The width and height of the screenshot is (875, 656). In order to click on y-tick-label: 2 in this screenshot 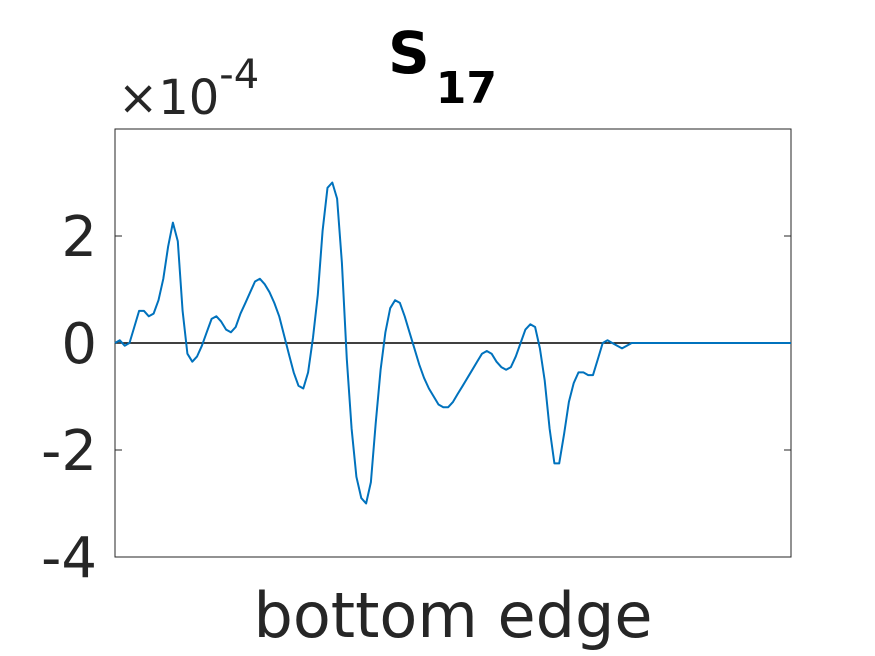, I will do `click(79, 237)`.